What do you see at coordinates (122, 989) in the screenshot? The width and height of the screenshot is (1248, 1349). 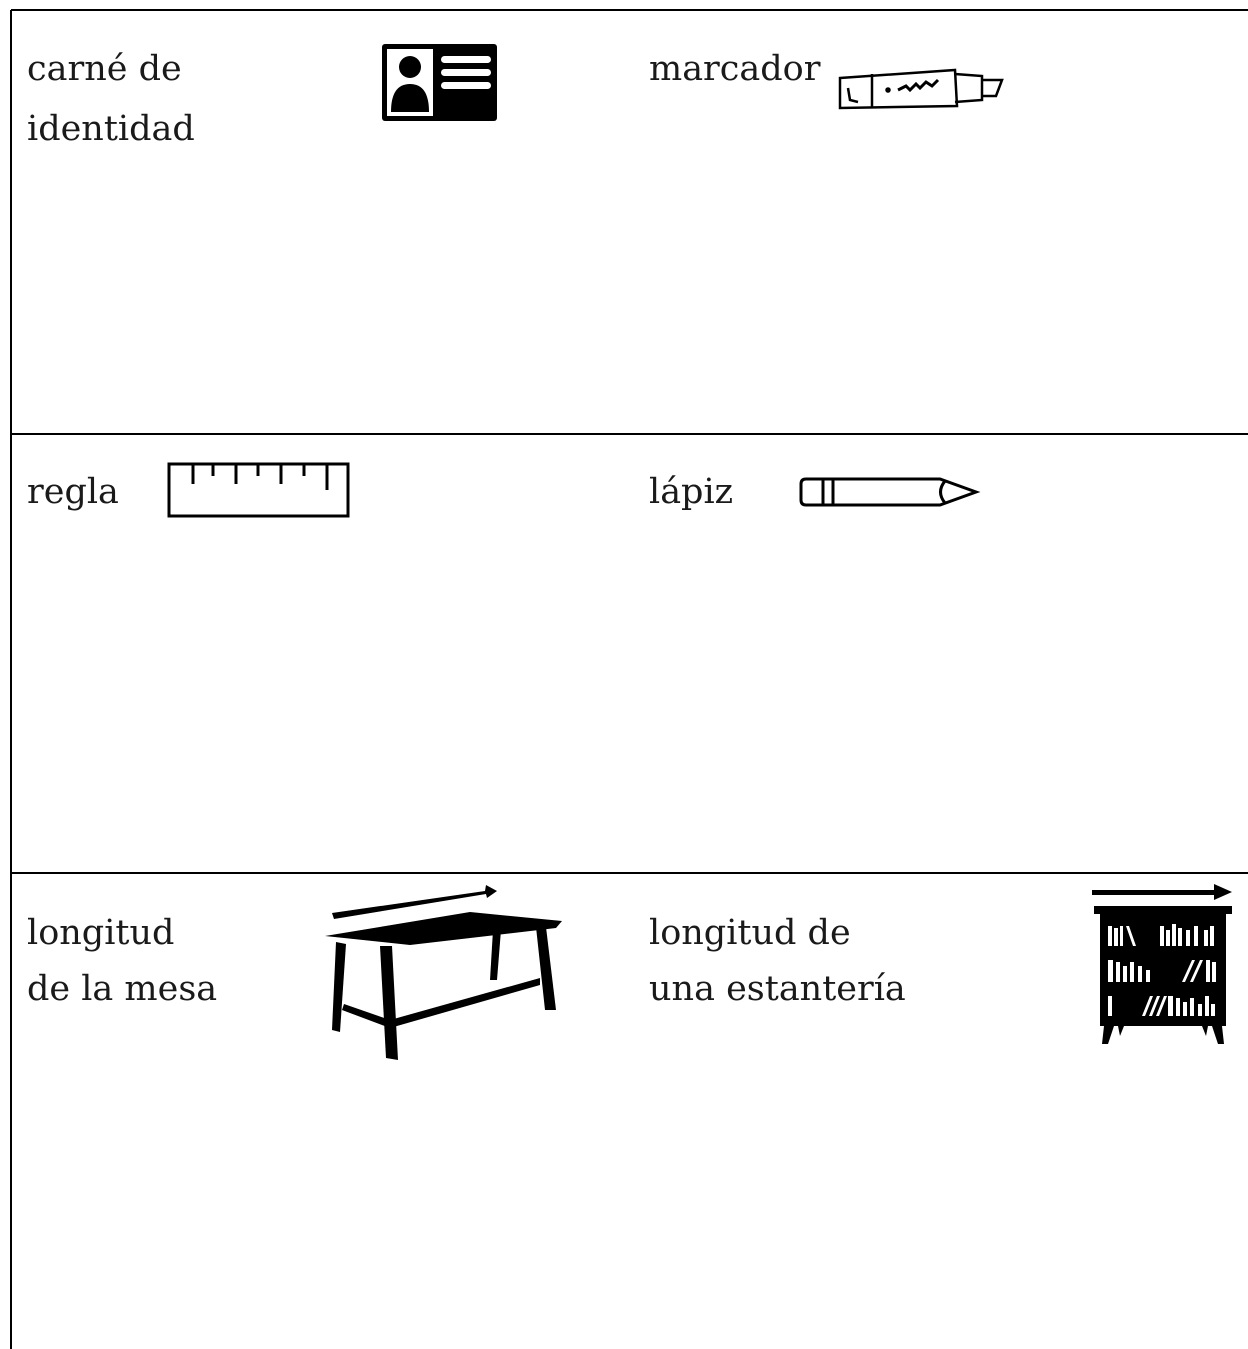 I see `label: de la mesa` at bounding box center [122, 989].